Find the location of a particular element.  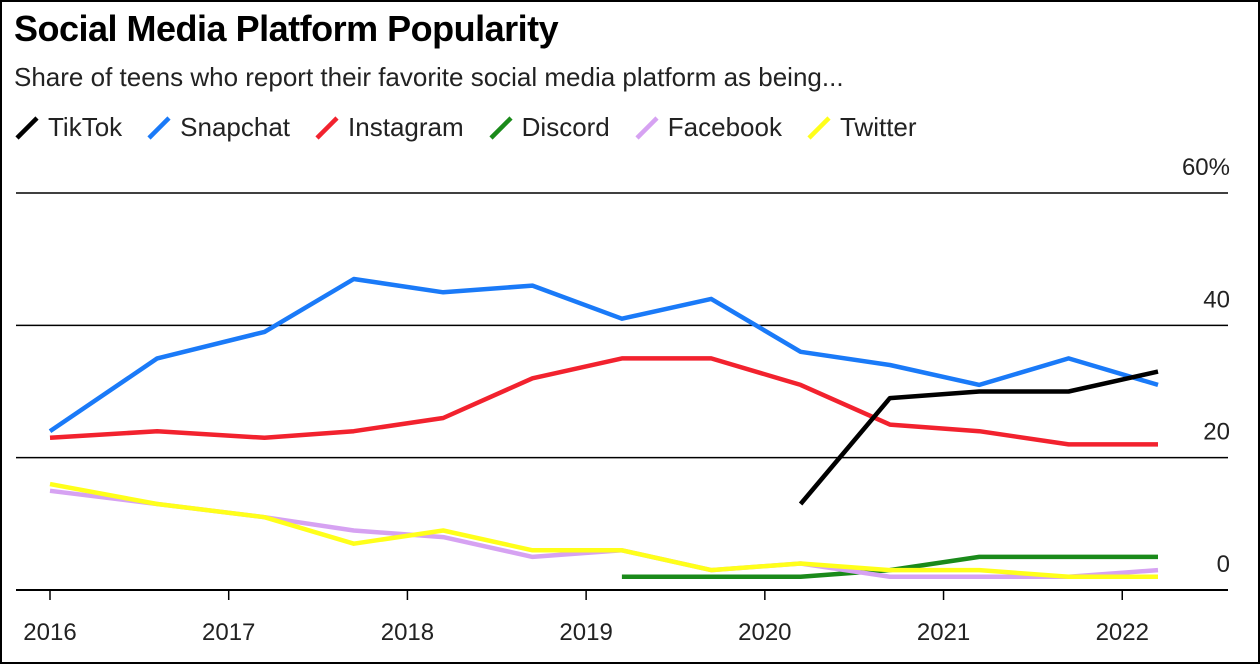

legend-item-twitter: Twitter is located at coordinates (861, 127).